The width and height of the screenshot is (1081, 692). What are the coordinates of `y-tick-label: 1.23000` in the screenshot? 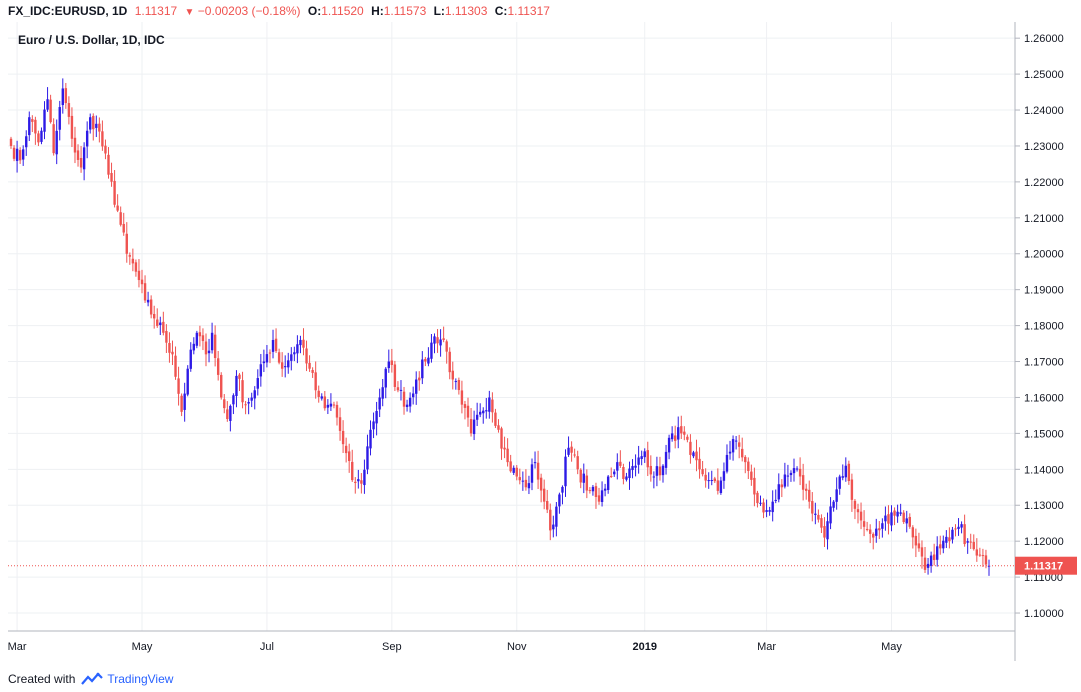 It's located at (1044, 147).